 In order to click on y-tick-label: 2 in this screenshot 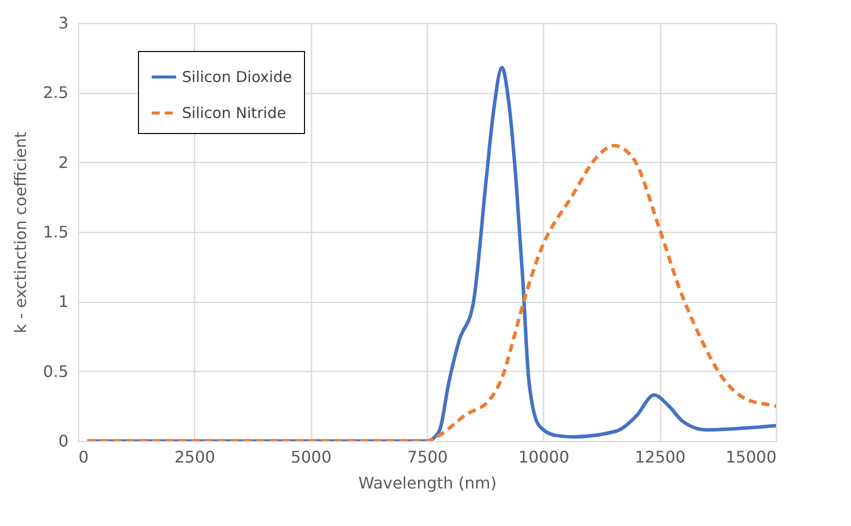, I will do `click(63, 162)`.